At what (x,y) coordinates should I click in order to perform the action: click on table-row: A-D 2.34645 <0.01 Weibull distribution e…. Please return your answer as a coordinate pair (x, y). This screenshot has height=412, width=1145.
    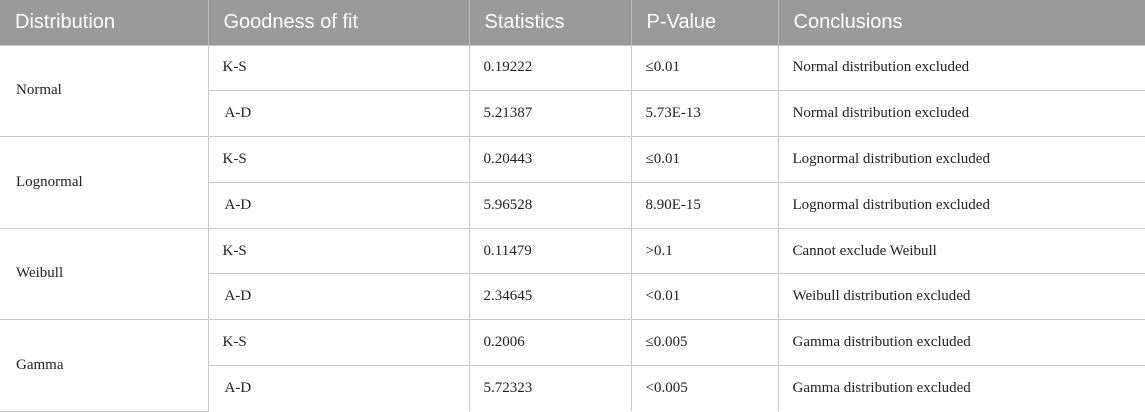
    Looking at the image, I should click on (572, 297).